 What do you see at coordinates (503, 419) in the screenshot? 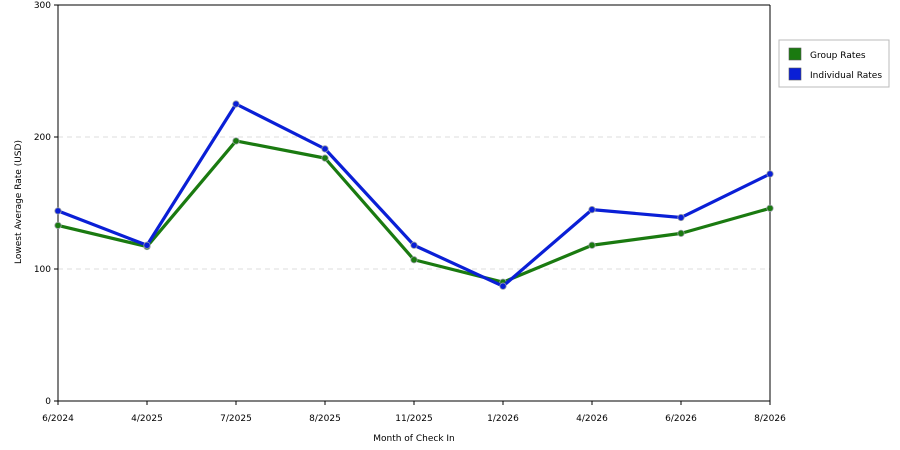
I see `x-tick-label: 1/2026` at bounding box center [503, 419].